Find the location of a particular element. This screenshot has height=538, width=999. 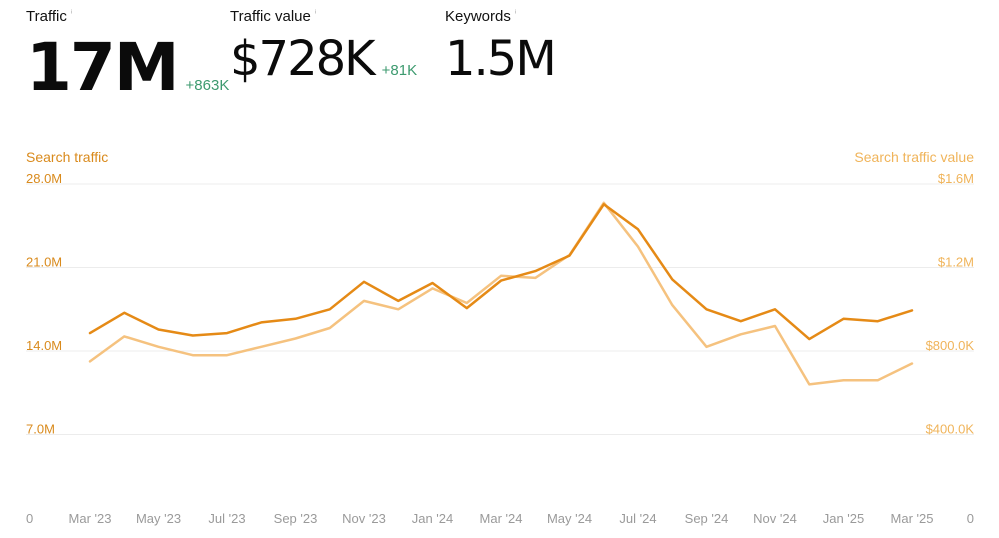

traffic-metric: Traffic ⁱ 17M +863K is located at coordinates (127, 57).